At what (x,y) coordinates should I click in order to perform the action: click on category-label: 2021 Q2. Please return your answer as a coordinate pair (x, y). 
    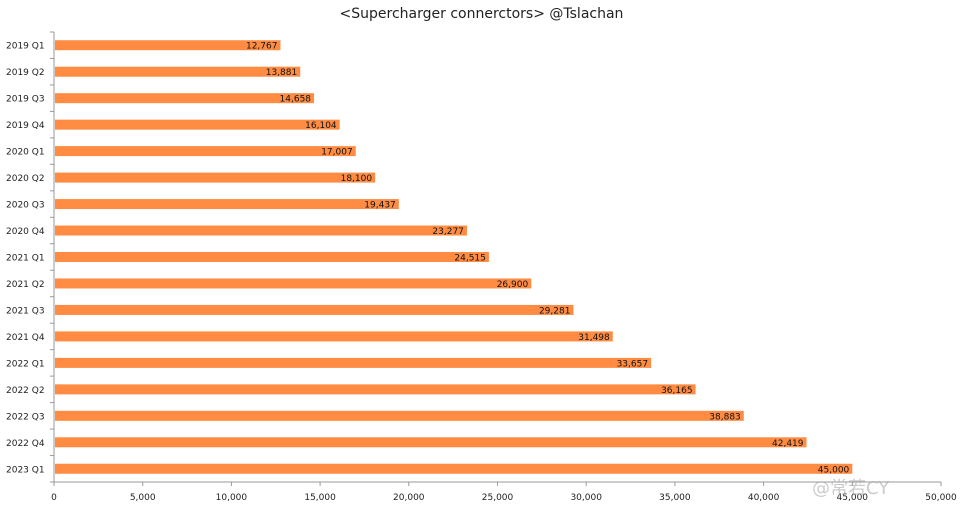
    Looking at the image, I should click on (25, 285).